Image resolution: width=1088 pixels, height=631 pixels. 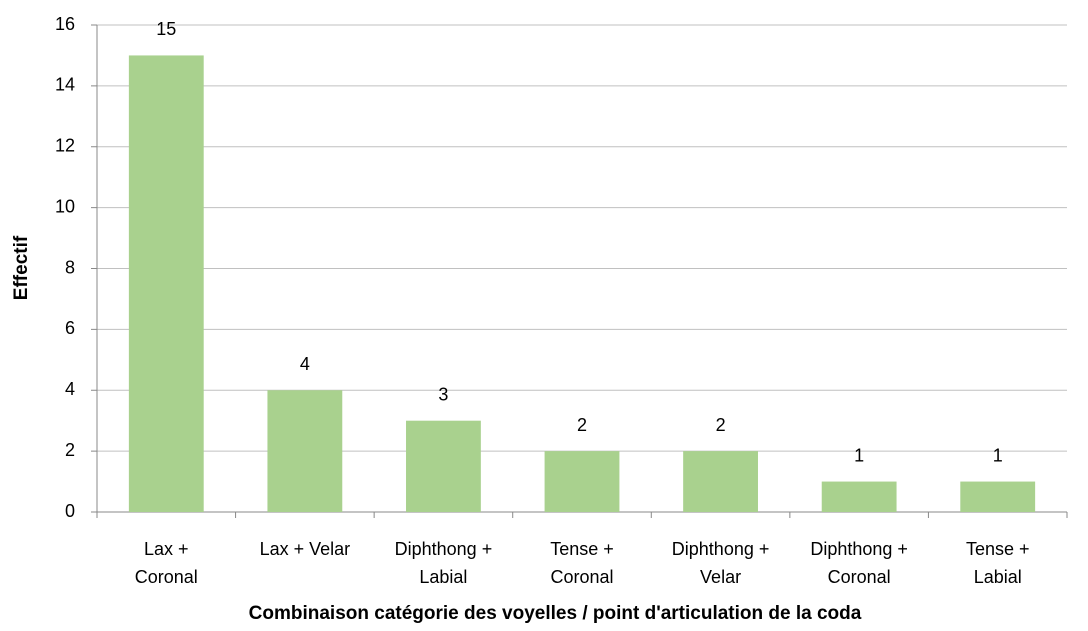 What do you see at coordinates (70, 511) in the screenshot?
I see `y-tick-label: 0` at bounding box center [70, 511].